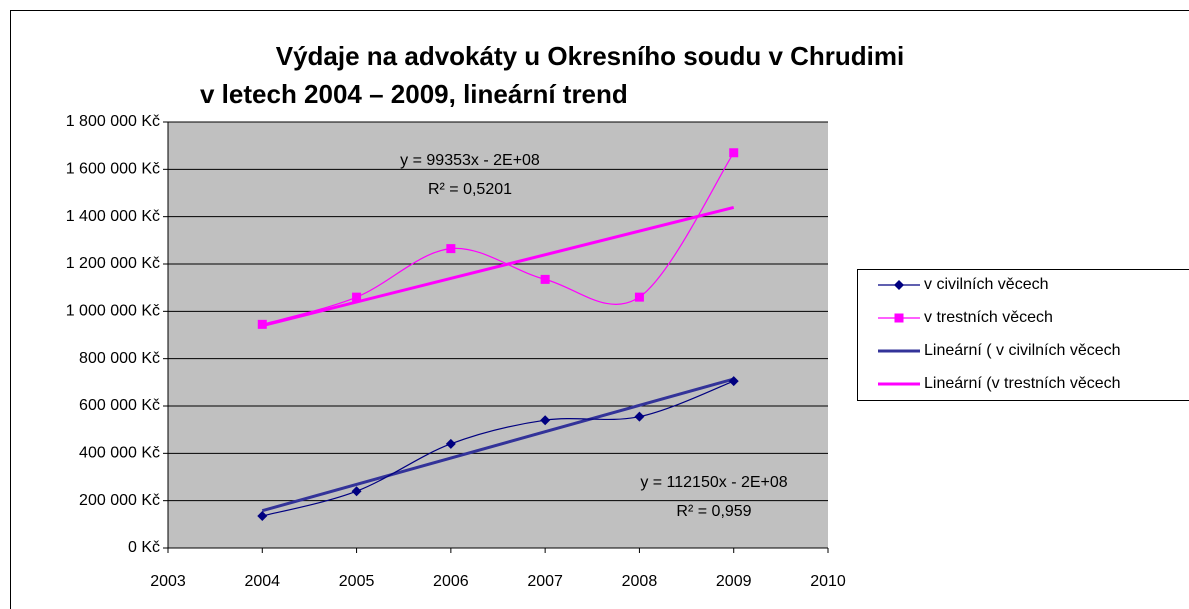 This screenshot has height=609, width=1189. I want to click on x-tick-label: 2007, so click(545, 581).